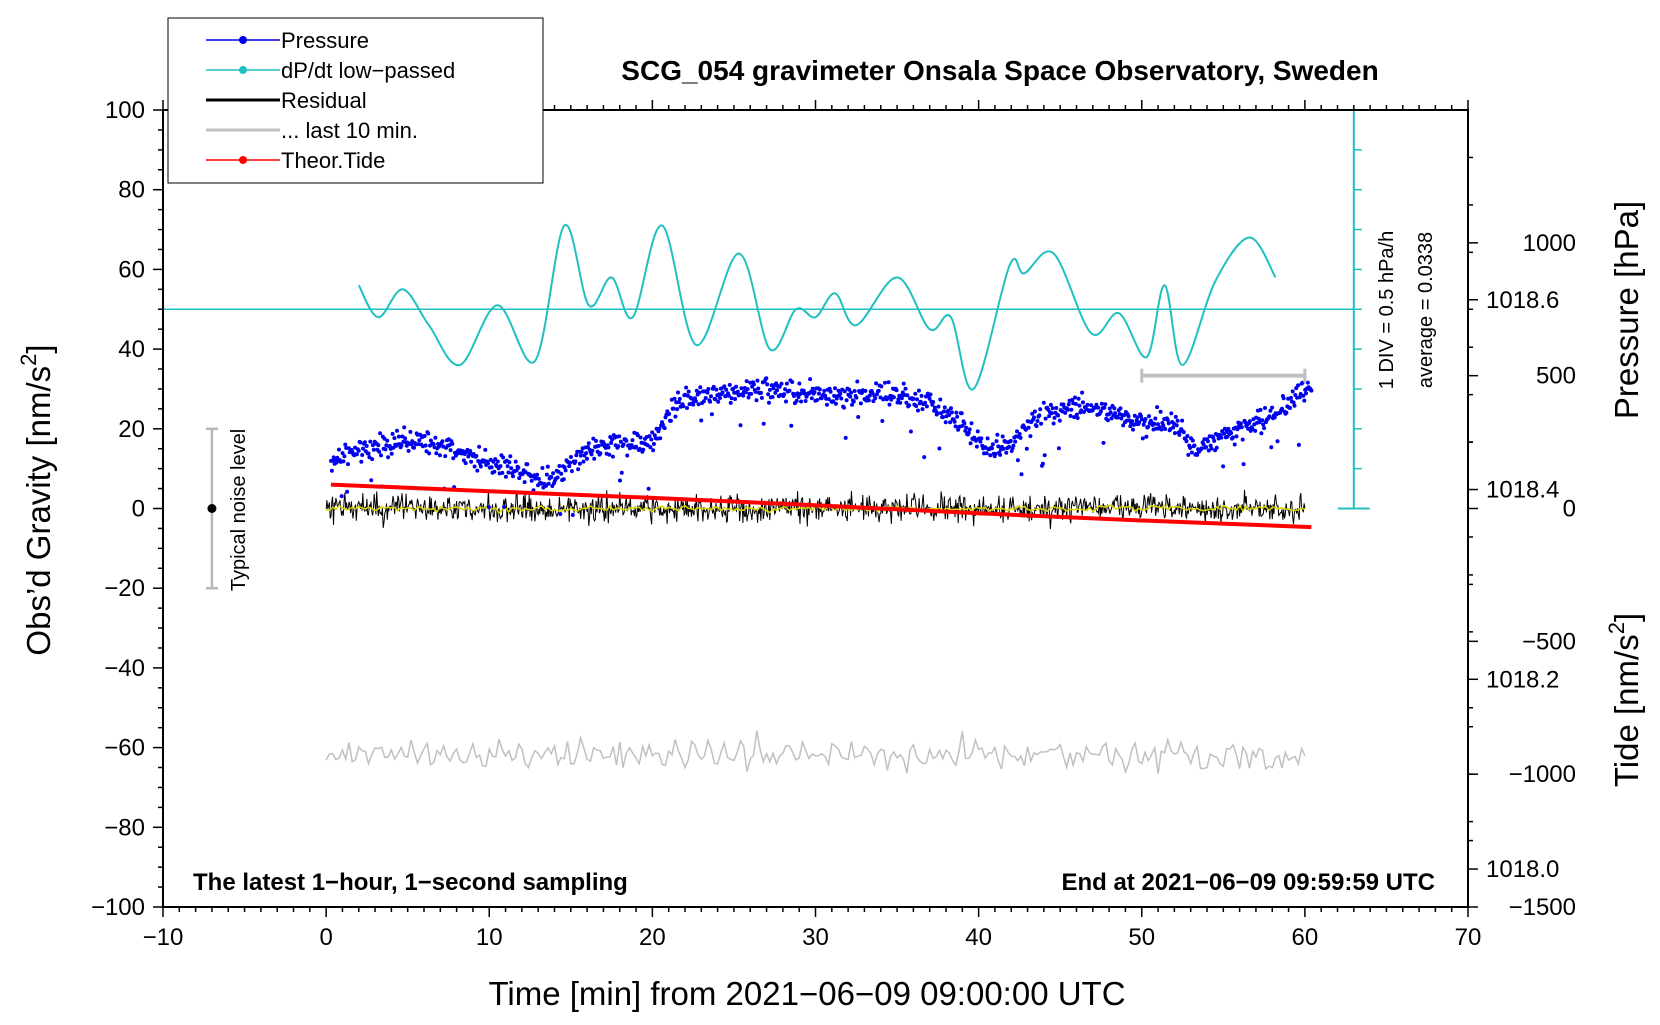 This screenshot has width=1660, height=1025. What do you see at coordinates (1626, 710) in the screenshot?
I see `y-axis-title-tide-main: Tide [nm/s` at bounding box center [1626, 710].